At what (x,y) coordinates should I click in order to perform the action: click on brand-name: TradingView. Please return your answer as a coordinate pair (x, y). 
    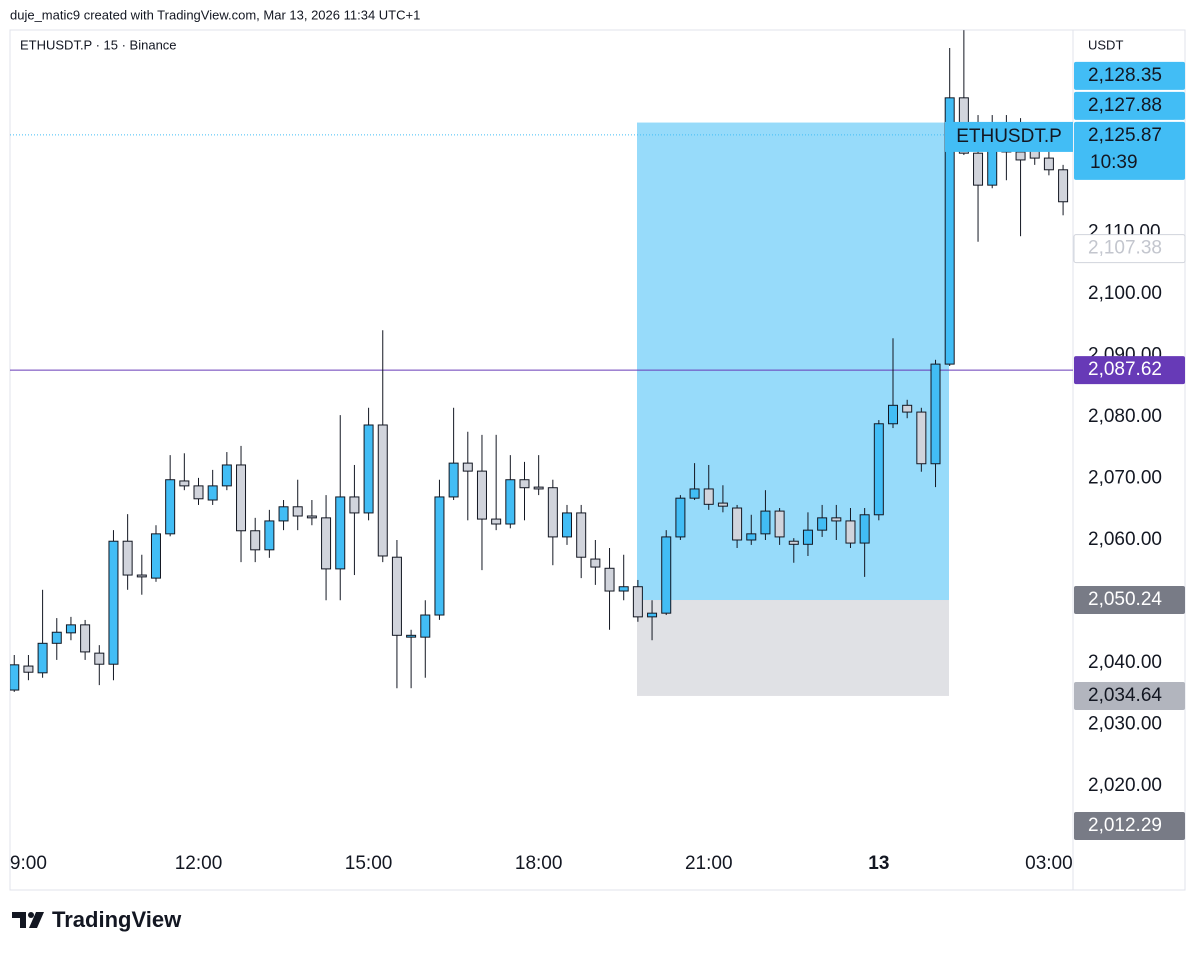
    Looking at the image, I should click on (117, 919).